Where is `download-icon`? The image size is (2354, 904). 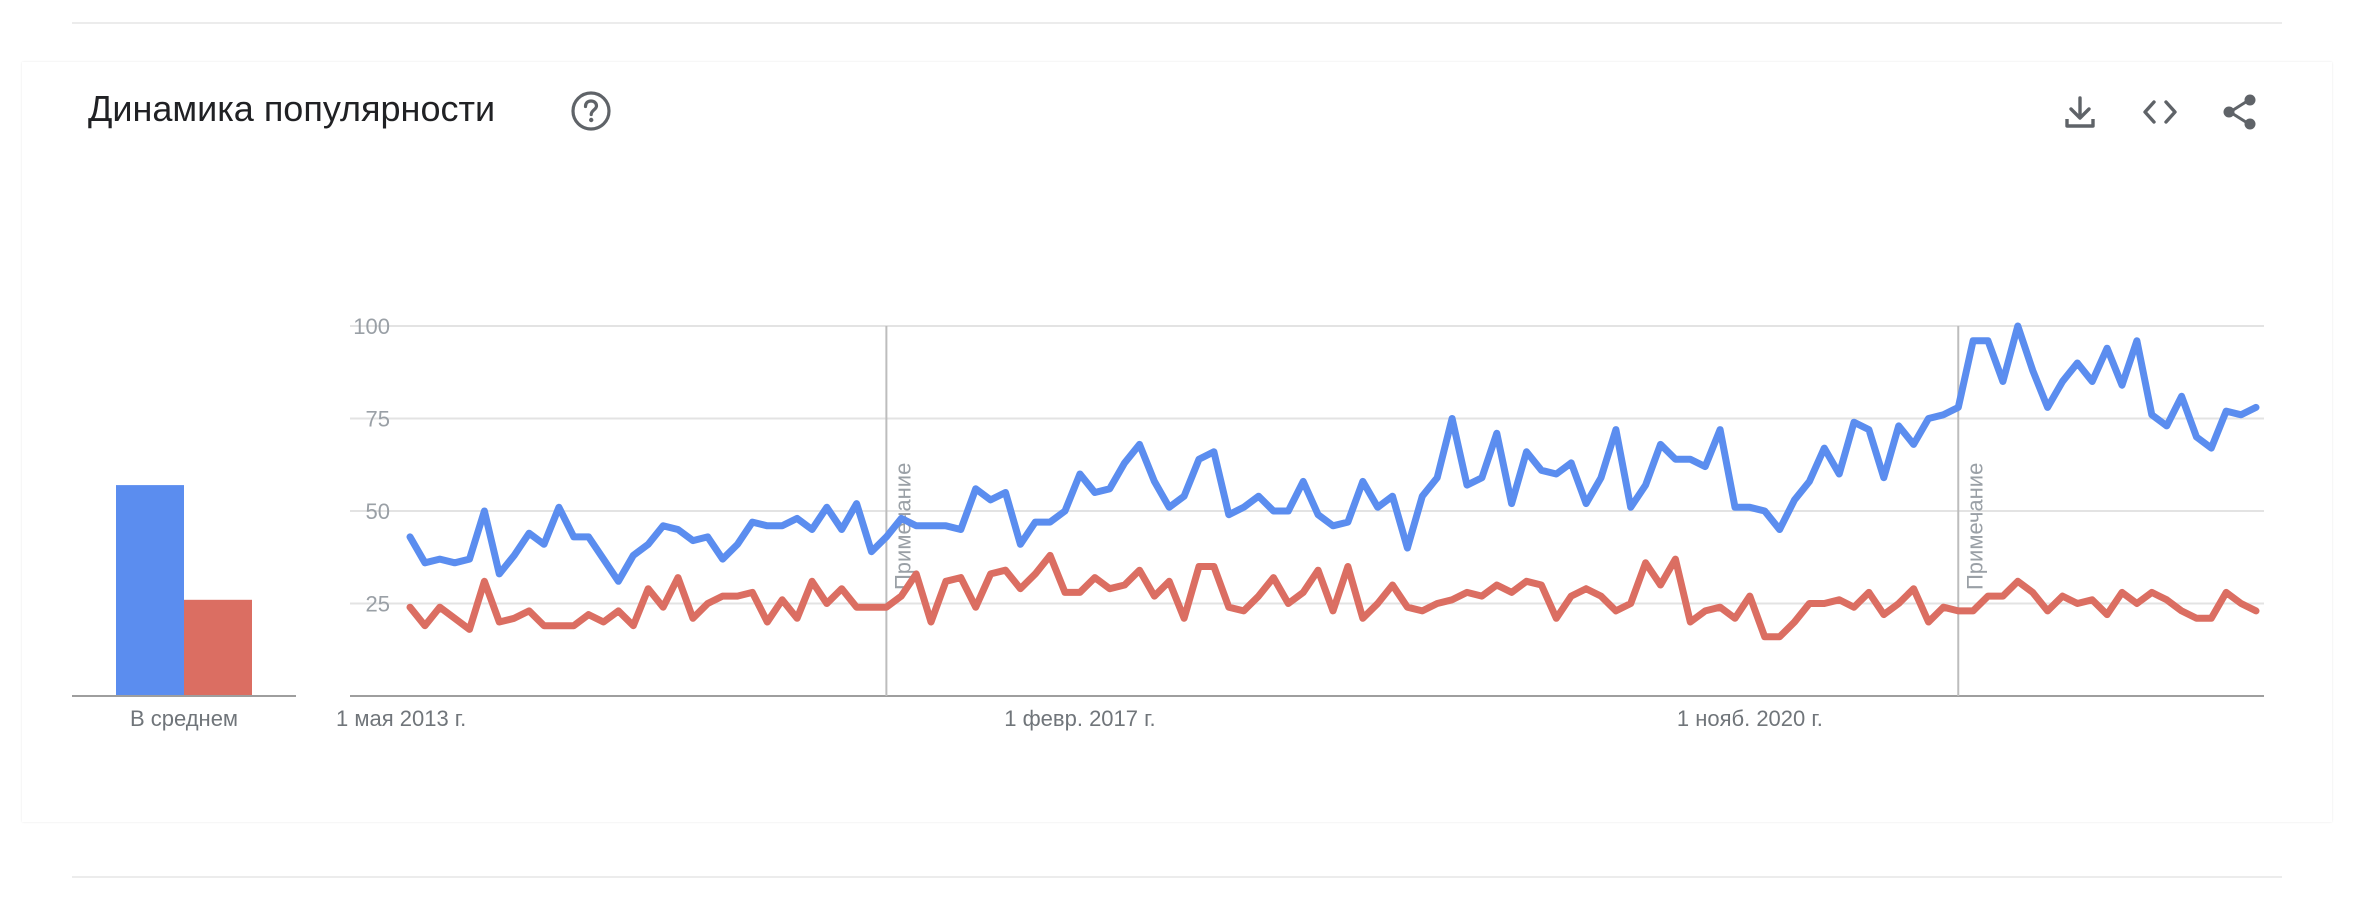
download-icon is located at coordinates (2080, 112).